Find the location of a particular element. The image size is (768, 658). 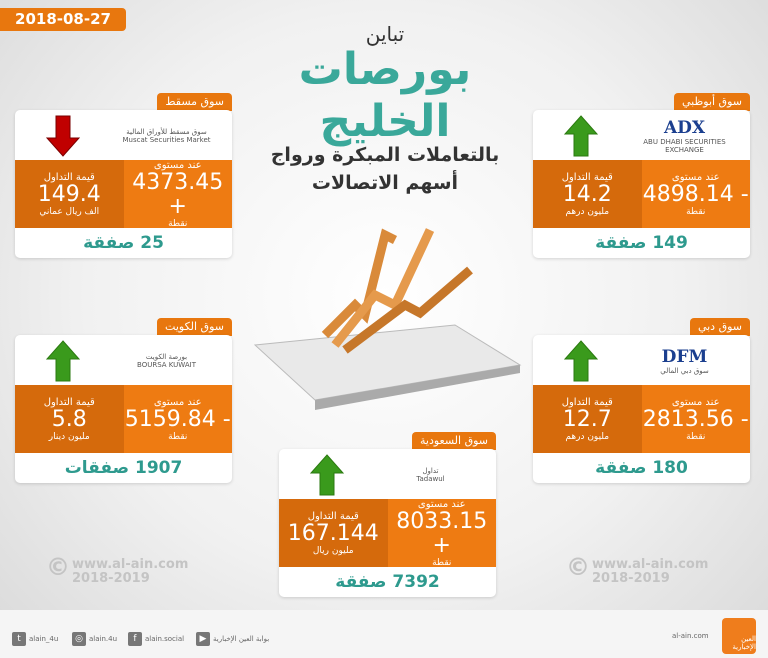

market-logo: DFM سوق دبي المالي is located at coordinates (684, 361).